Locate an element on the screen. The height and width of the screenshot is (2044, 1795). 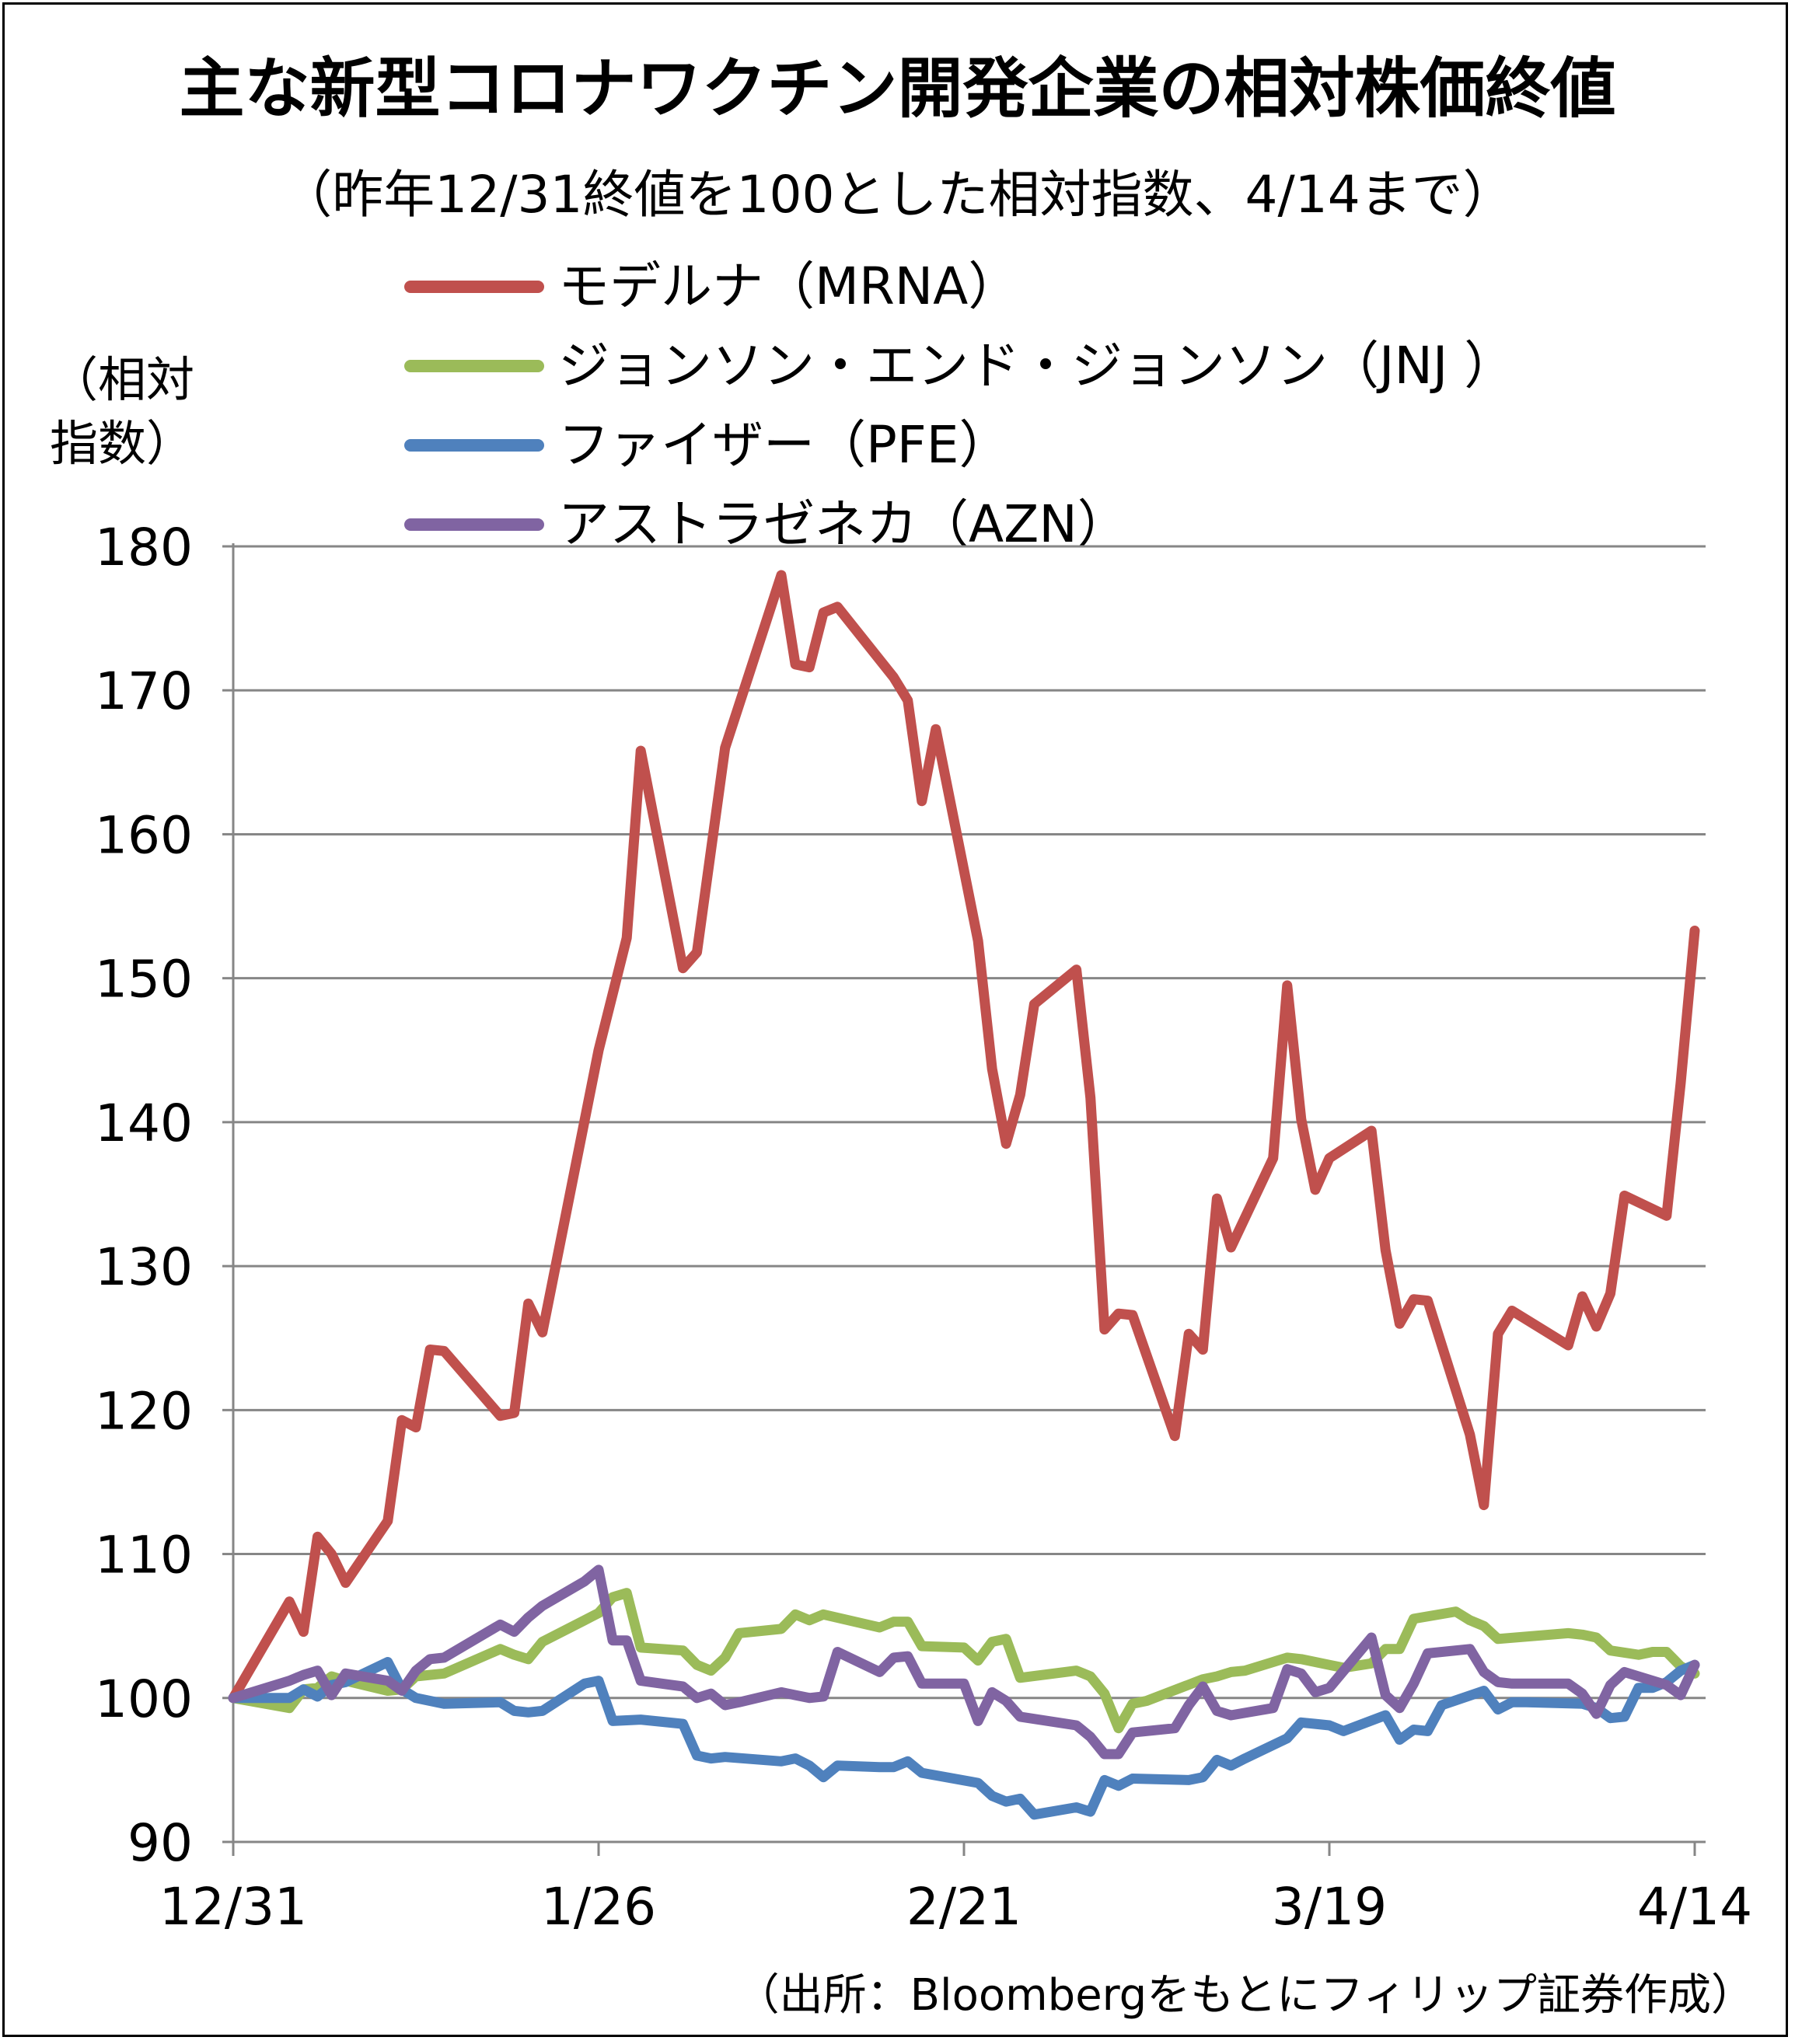
y-tick-label-90: 90 is located at coordinates (160, 1843).